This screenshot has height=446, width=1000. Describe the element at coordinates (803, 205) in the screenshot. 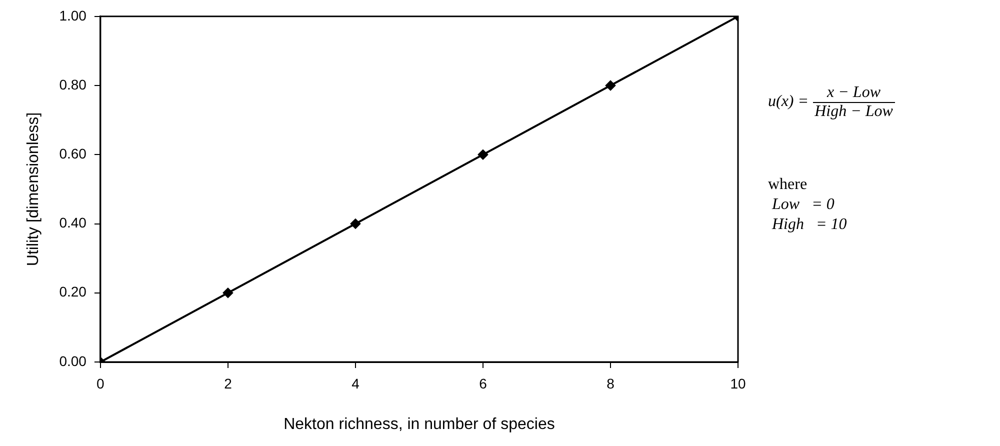

I see `text: Low = 0` at that location.